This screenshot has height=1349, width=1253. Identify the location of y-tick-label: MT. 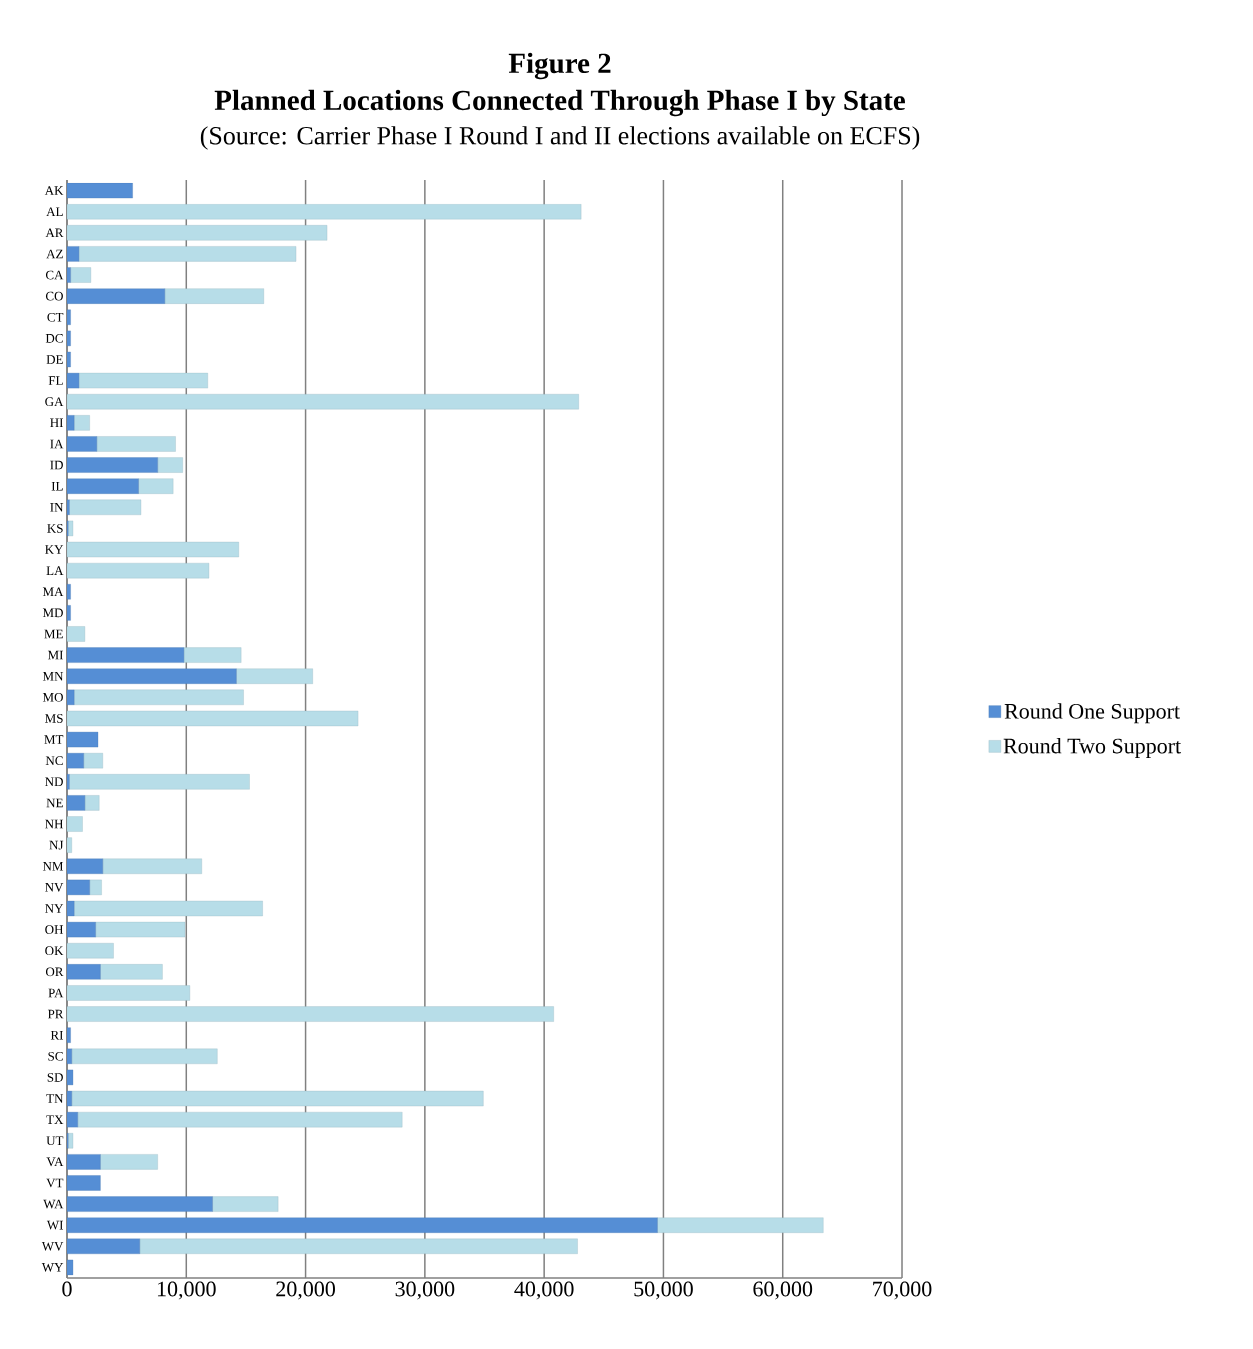
(54, 739).